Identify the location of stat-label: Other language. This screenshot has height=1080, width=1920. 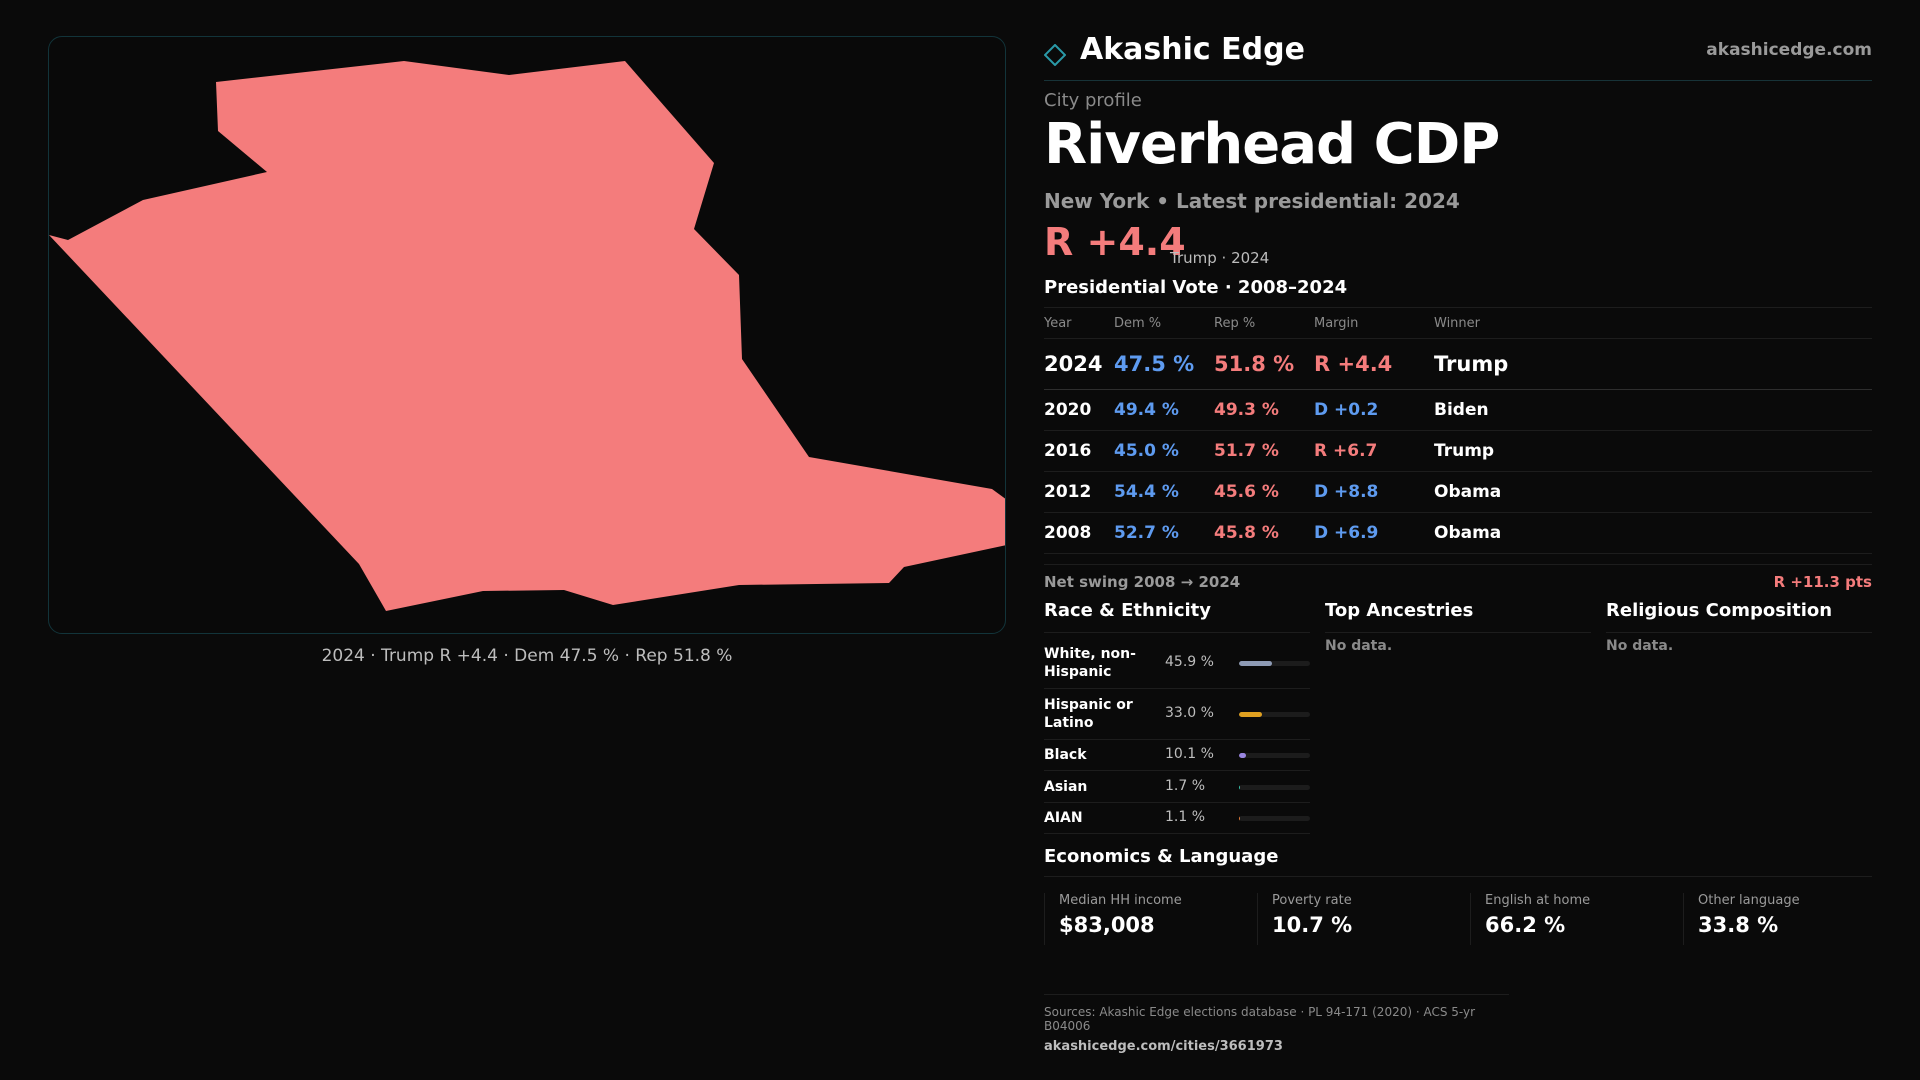
(1749, 900).